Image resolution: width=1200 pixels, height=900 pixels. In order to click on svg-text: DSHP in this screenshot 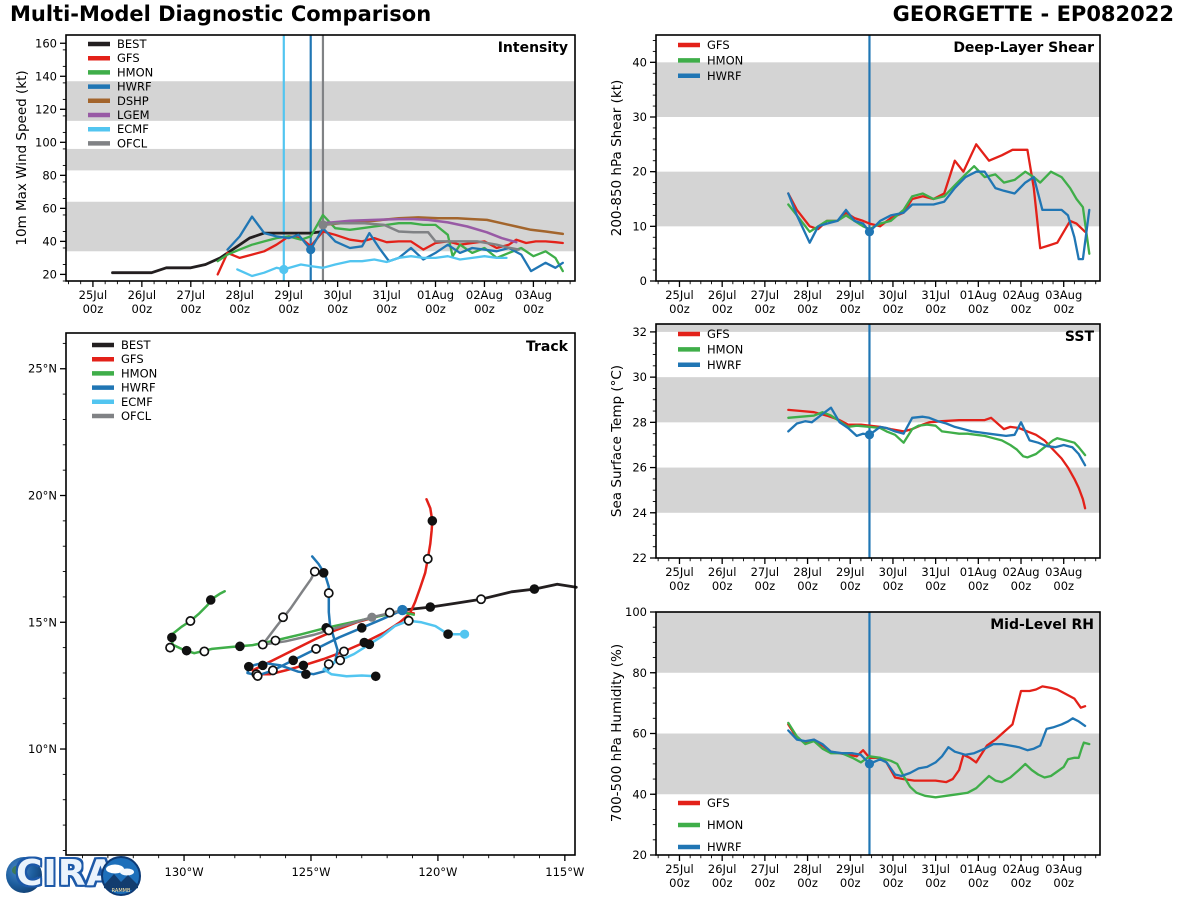, I will do `click(133, 101)`.